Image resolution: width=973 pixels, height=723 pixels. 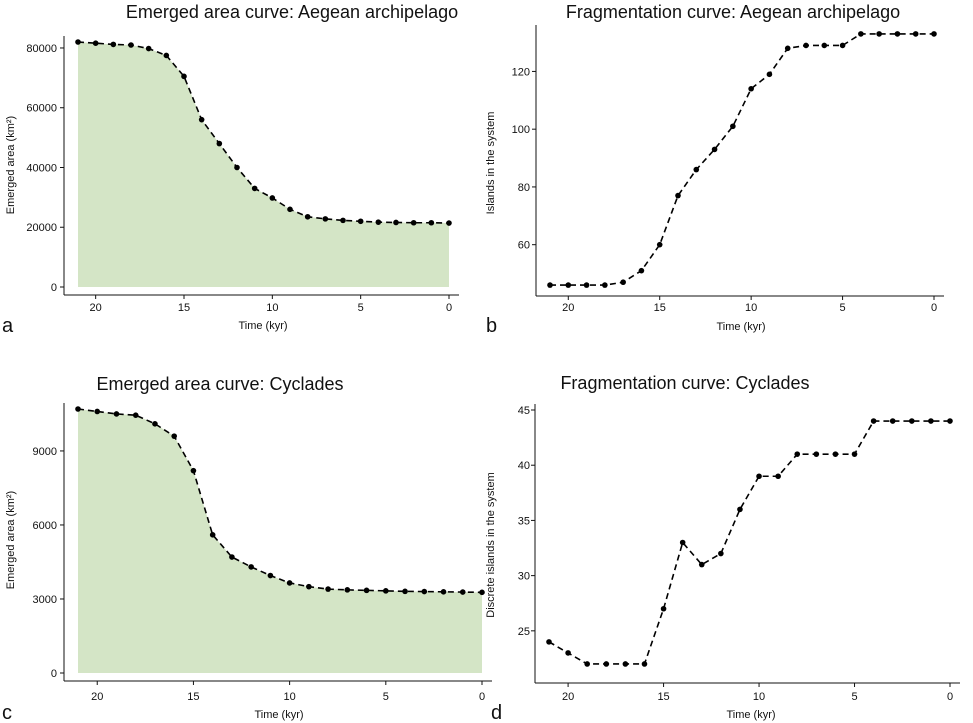 What do you see at coordinates (521, 130) in the screenshot?
I see `y-tick-label: 100` at bounding box center [521, 130].